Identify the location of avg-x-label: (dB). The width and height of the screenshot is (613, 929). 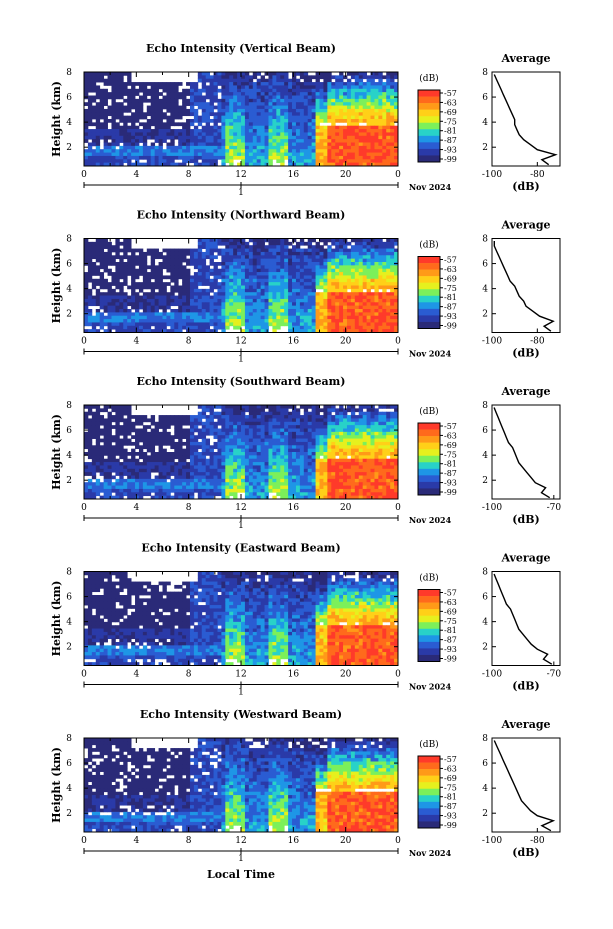
(525, 186).